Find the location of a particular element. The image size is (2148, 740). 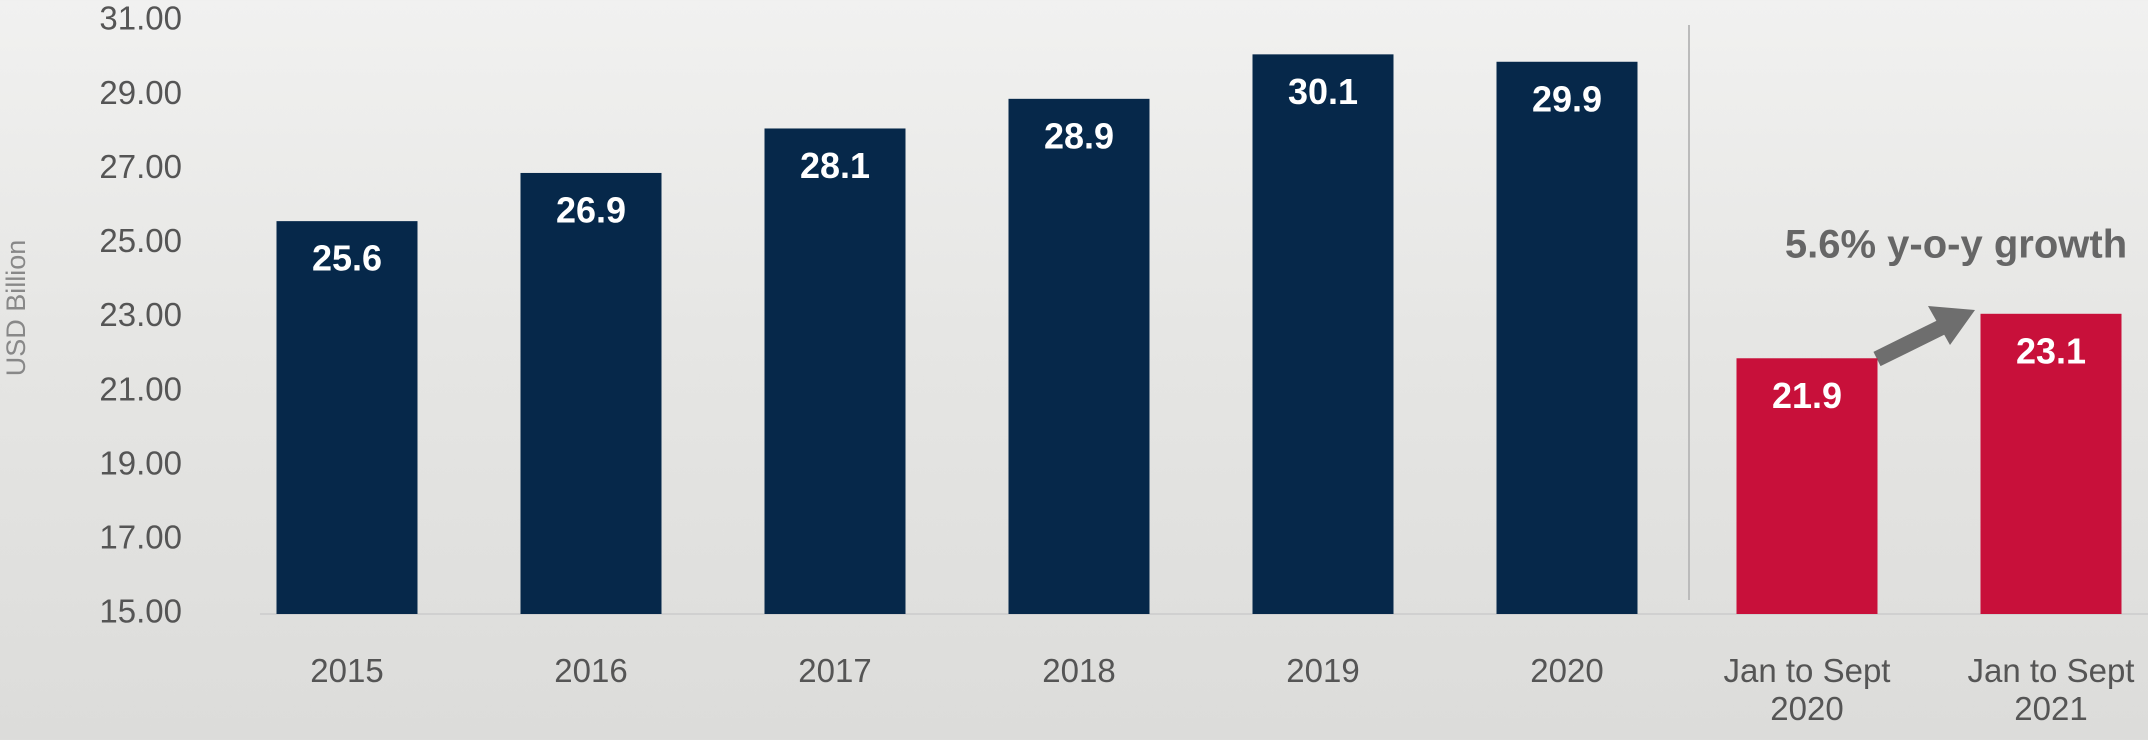

y-tick-label: 29.00 is located at coordinates (140, 92).